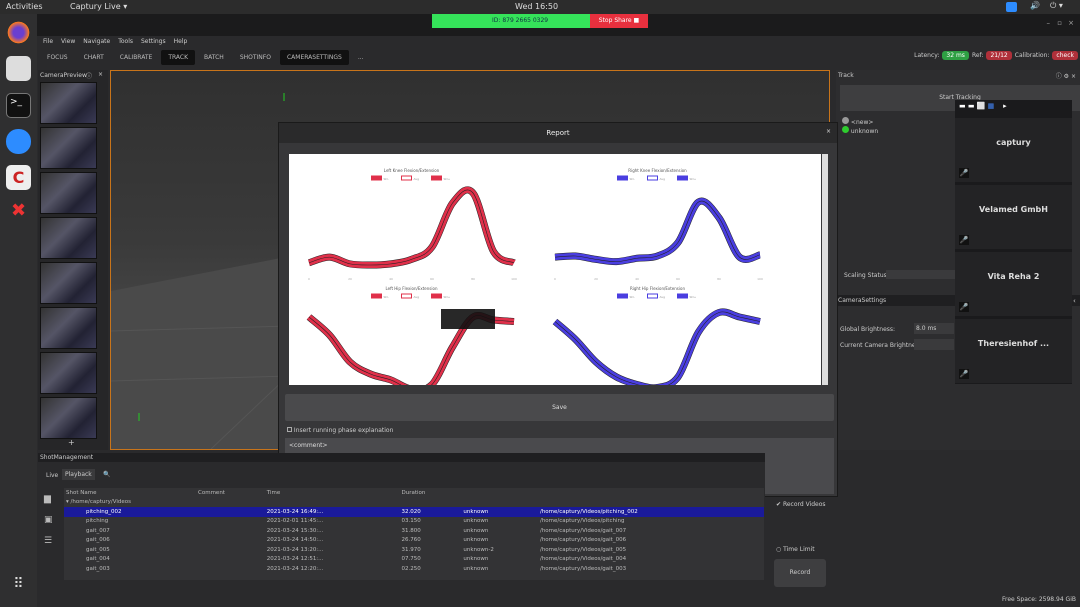  Describe the element at coordinates (1013, 217) in the screenshot. I see `participant-tile: Velamed GmbH 🎤` at that location.